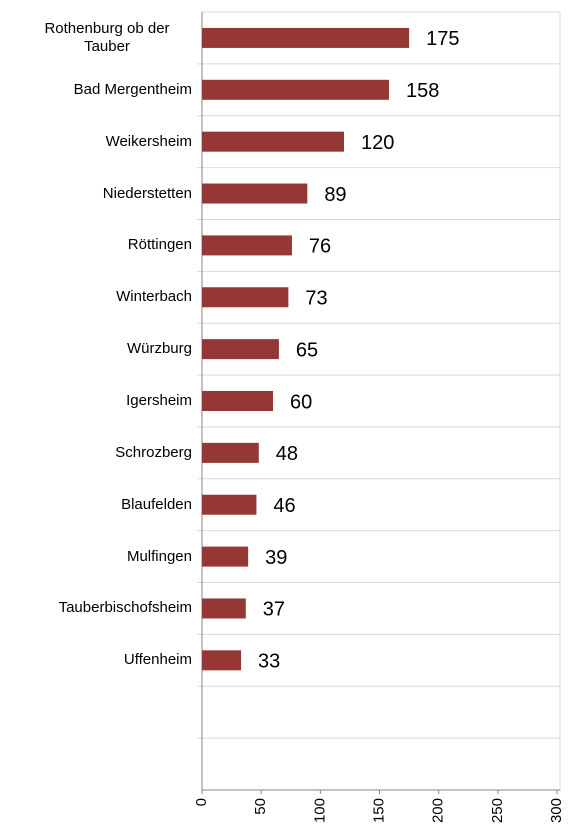 The height and width of the screenshot is (839, 569). I want to click on value-label: 46, so click(284, 506).